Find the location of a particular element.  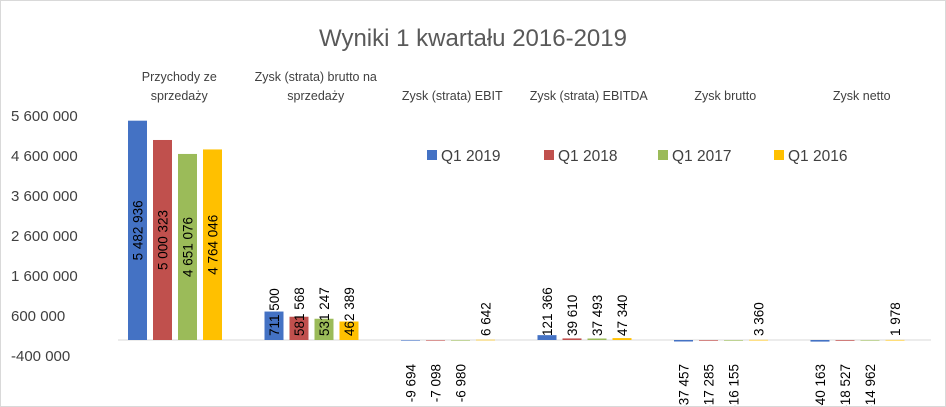

data-label: 1 978 is located at coordinates (895, 319).